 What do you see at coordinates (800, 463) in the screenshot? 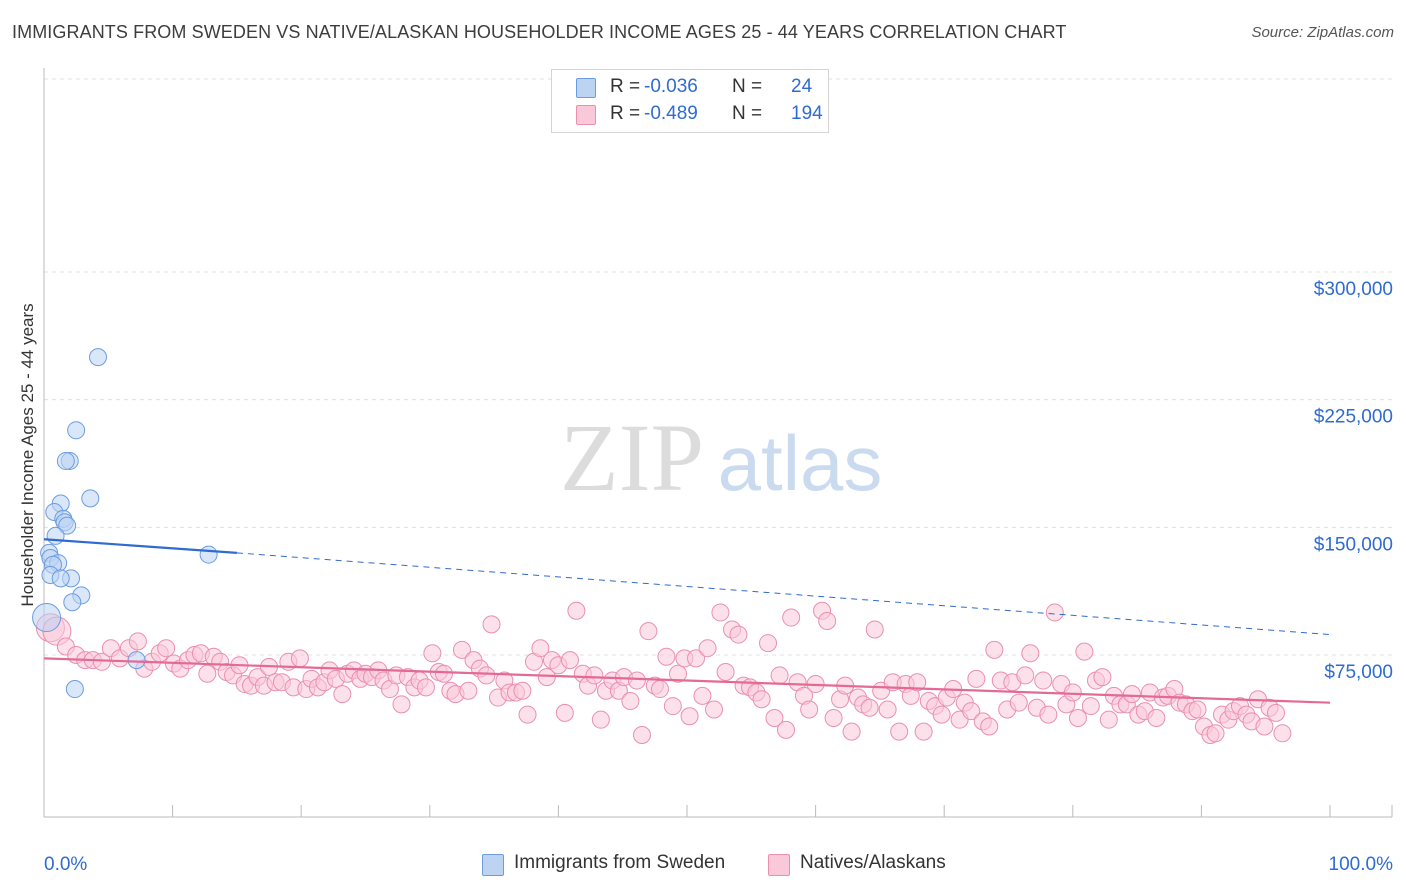
I see `watermark-atlas: atlas` at bounding box center [800, 463].